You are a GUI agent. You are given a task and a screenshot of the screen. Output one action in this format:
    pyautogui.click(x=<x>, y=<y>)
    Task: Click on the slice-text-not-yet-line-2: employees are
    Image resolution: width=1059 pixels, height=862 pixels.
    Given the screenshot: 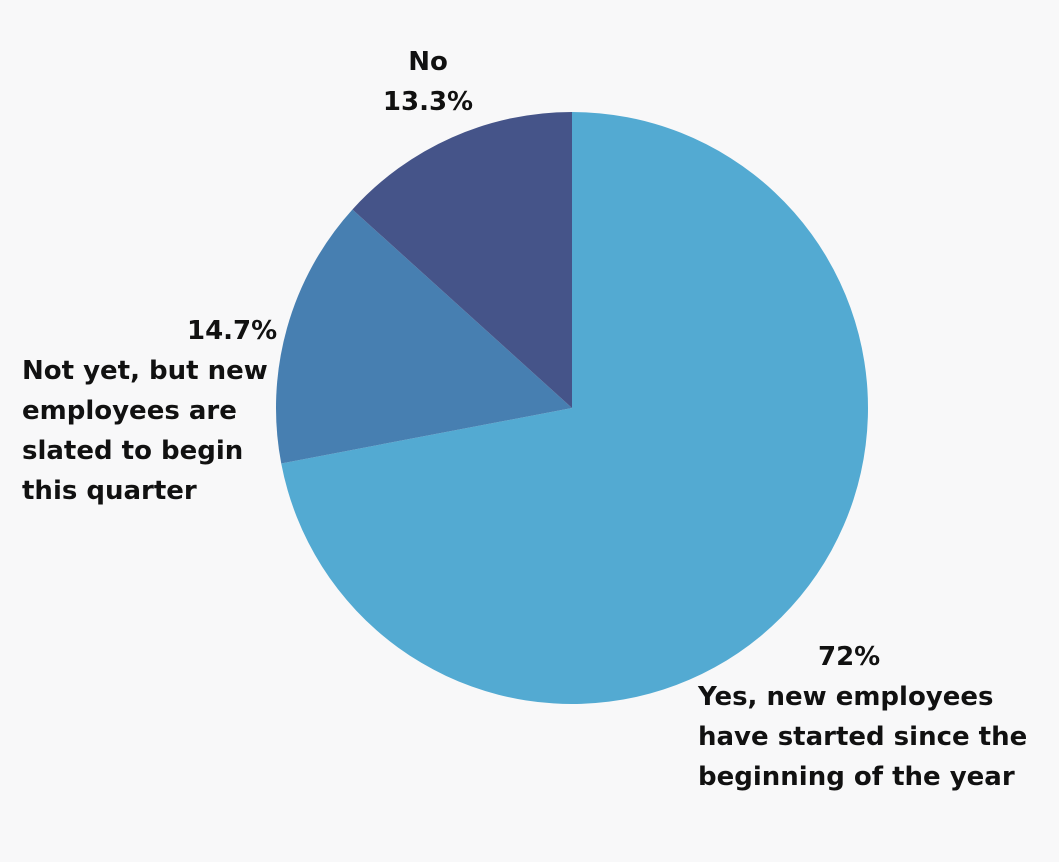 What is the action you would take?
    pyautogui.click(x=129, y=411)
    